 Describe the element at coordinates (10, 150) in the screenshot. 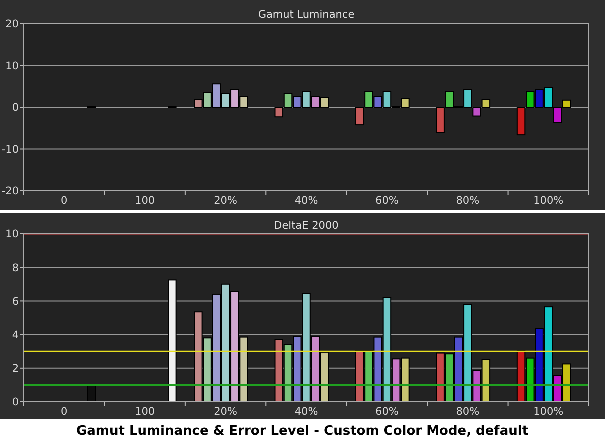

I see `y-tick-label: -10` at that location.